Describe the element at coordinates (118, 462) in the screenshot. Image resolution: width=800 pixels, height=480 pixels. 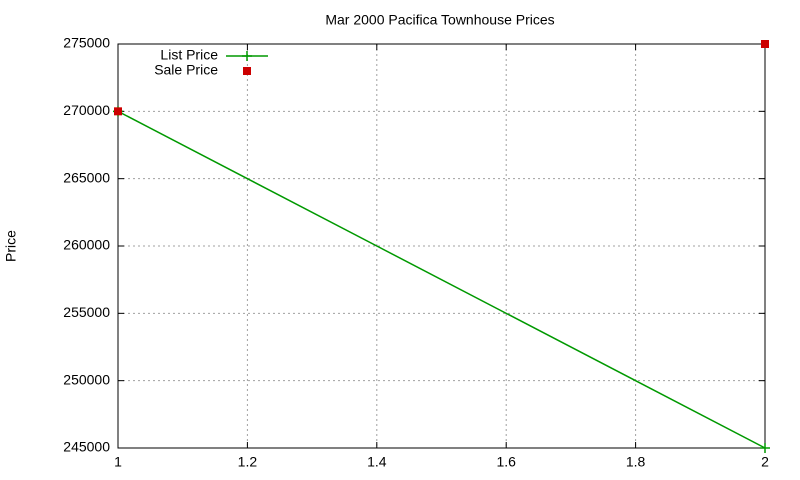
I see `x-tick-label: 1` at that location.